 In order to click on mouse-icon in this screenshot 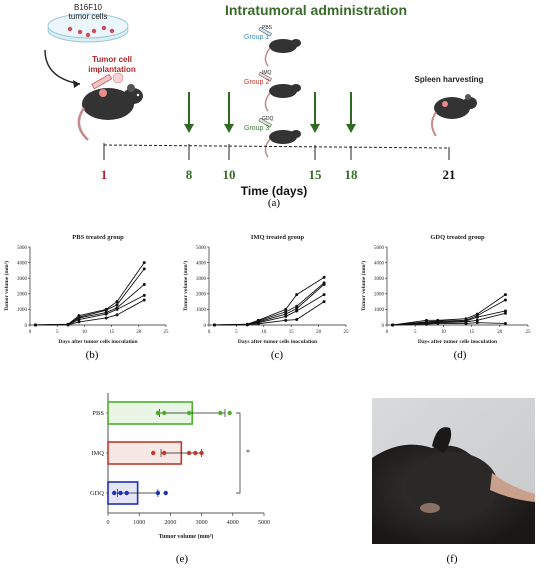, I will do `click(110, 112)`.